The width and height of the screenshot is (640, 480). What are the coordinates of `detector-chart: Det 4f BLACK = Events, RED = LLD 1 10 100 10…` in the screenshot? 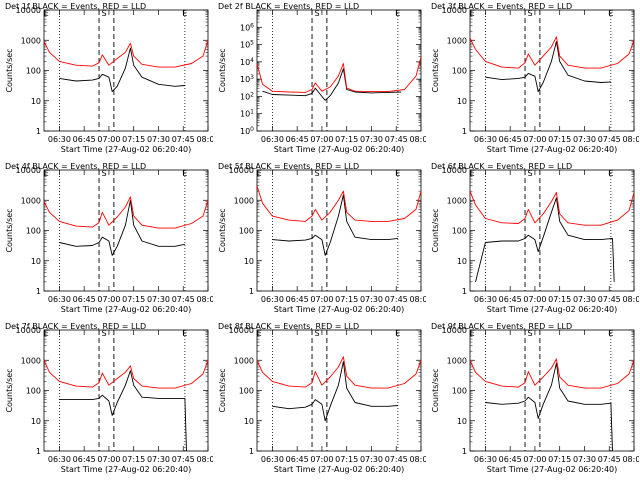 It's located at (109, 238).